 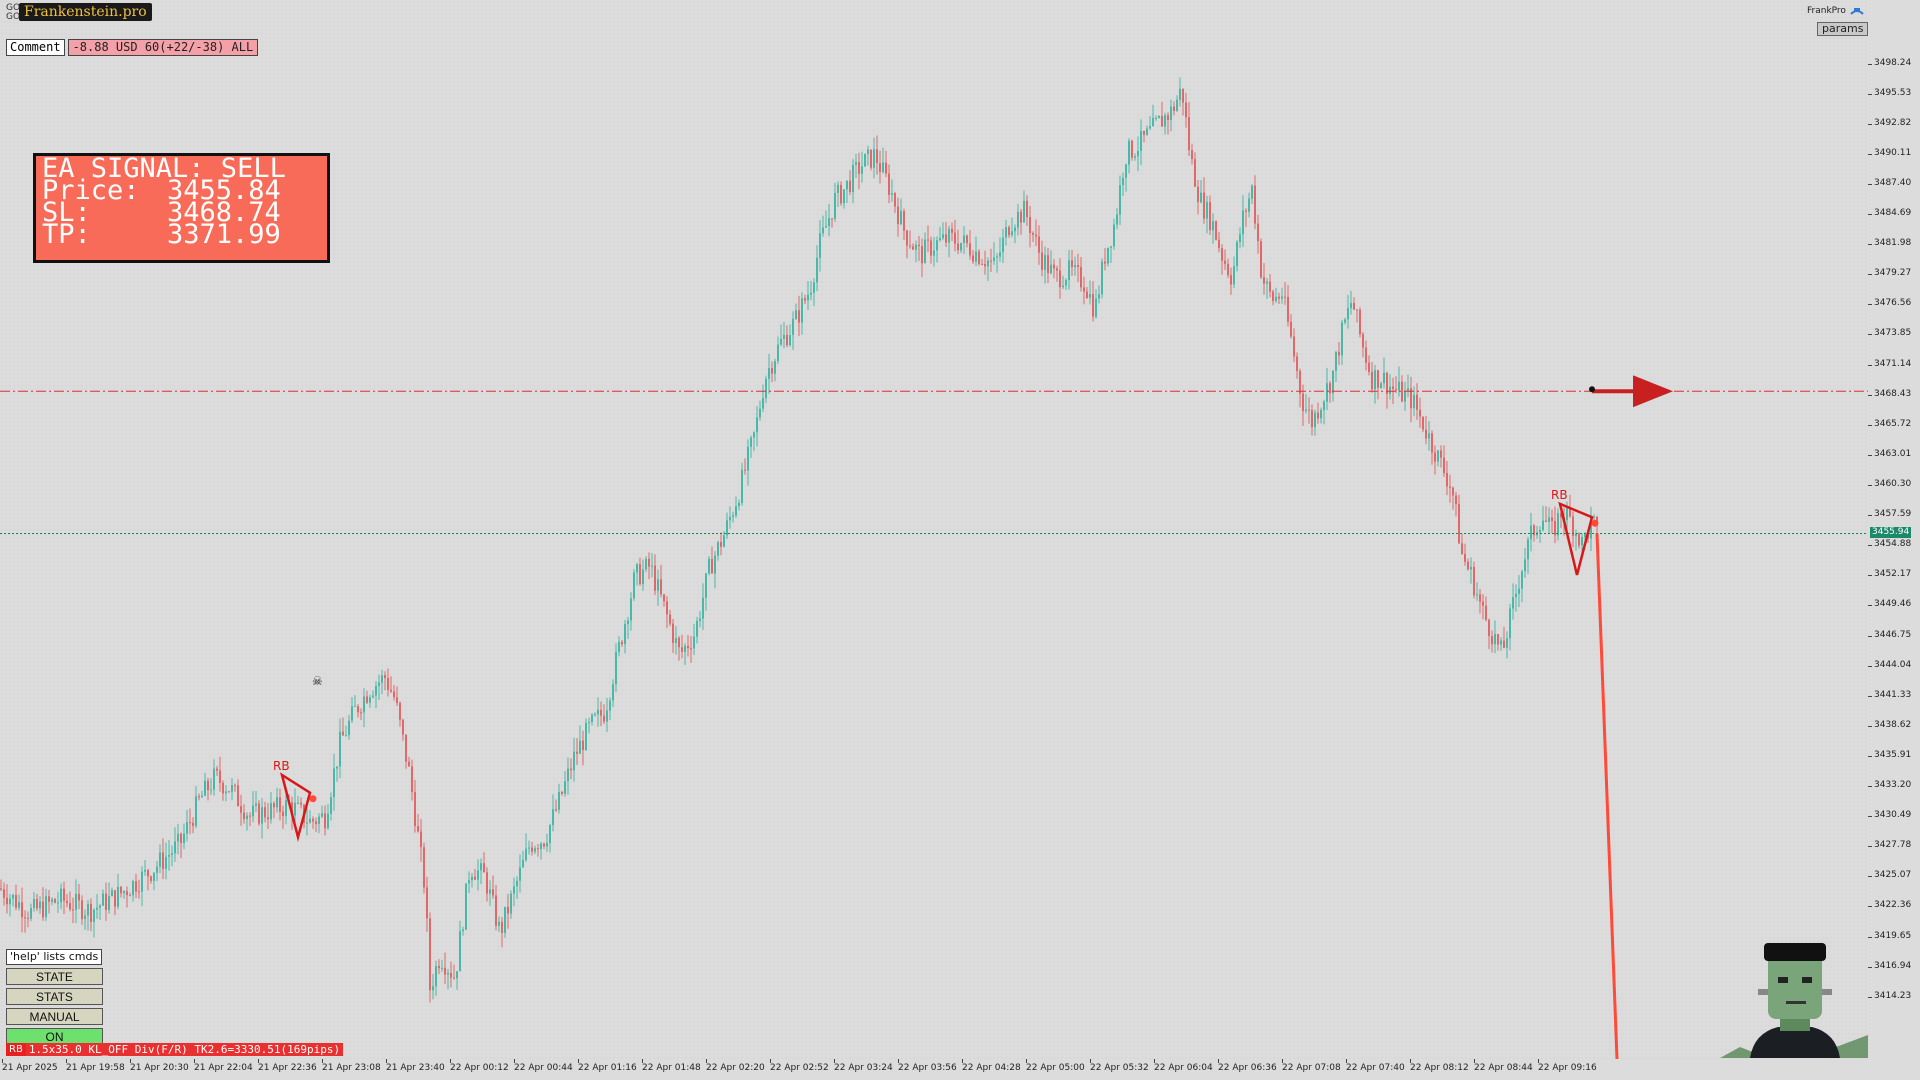 I want to click on brand-label: Frankenstein.pro, so click(x=85, y=12).